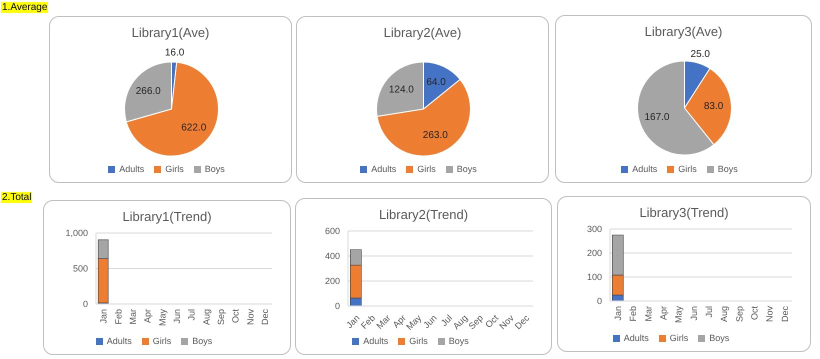  What do you see at coordinates (684, 32) in the screenshot?
I see `chart-title: Library3(Ave)` at bounding box center [684, 32].